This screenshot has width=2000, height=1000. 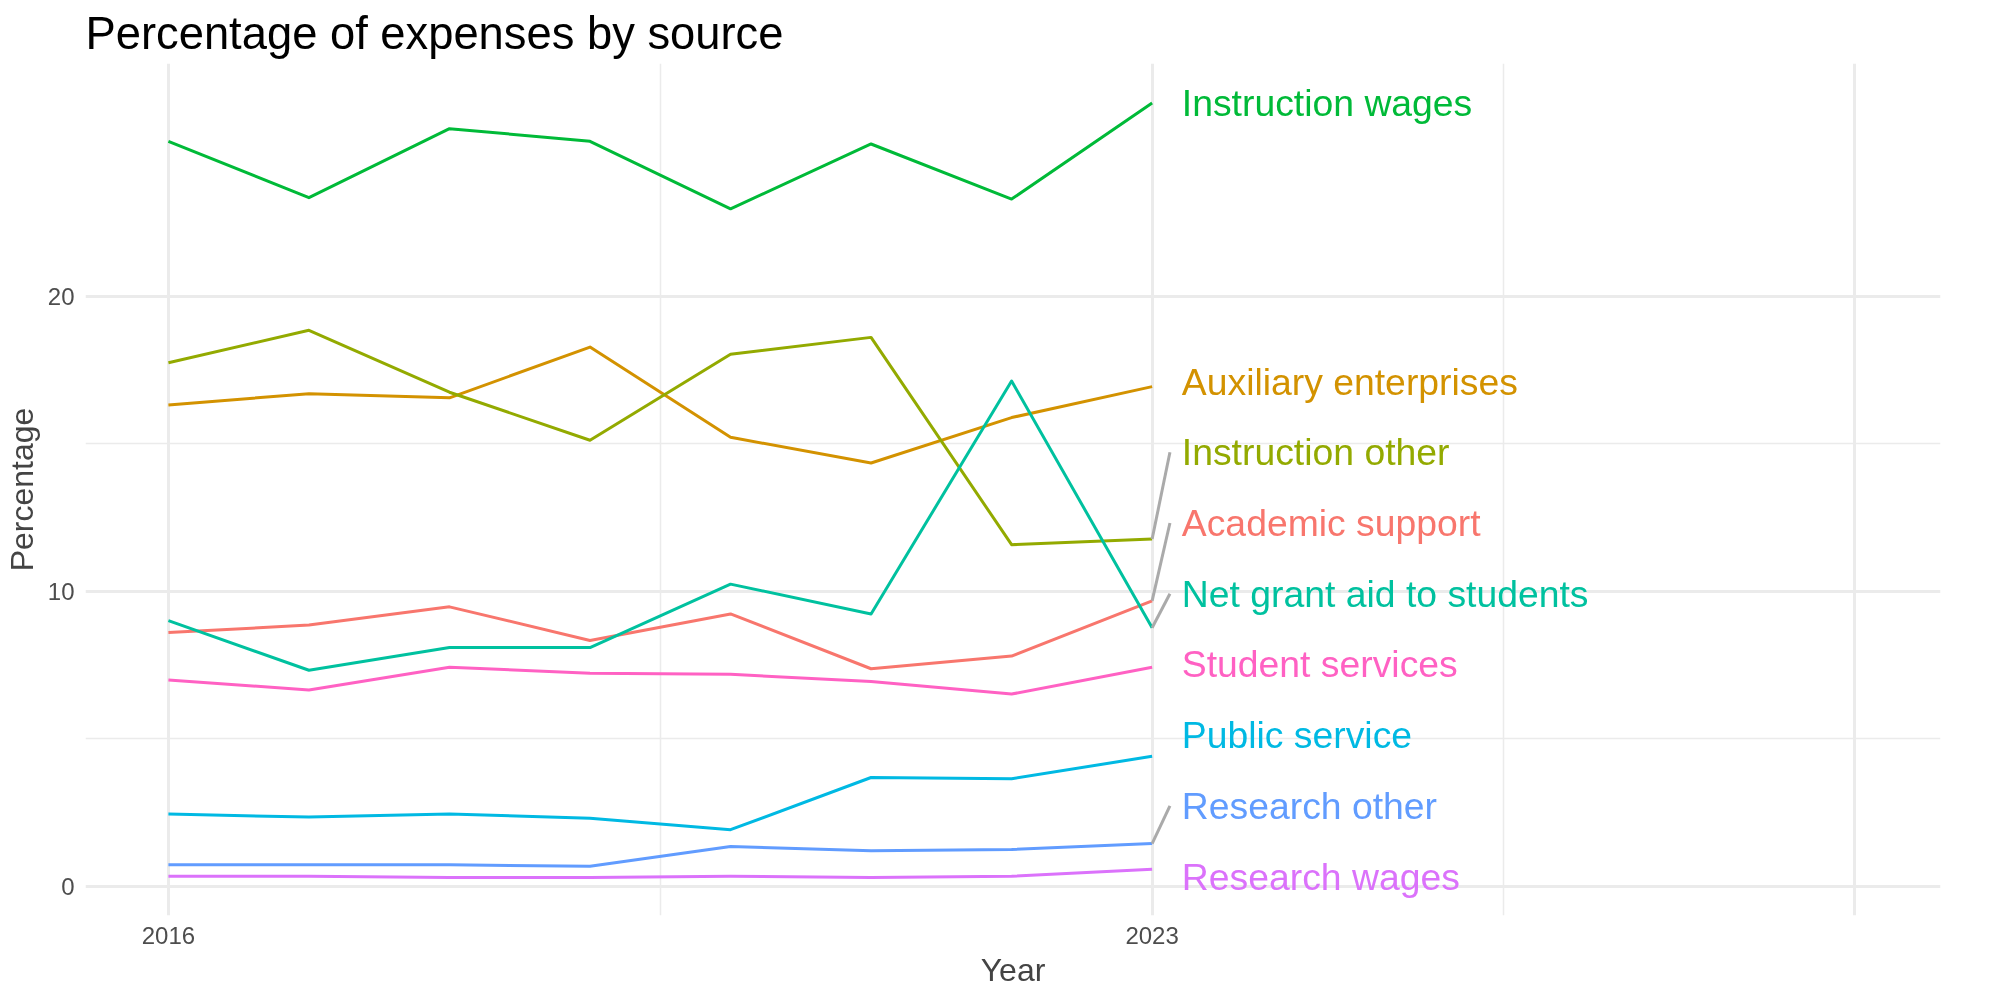 What do you see at coordinates (1349, 381) in the screenshot?
I see `series-label: Auxiliary enterprises` at bounding box center [1349, 381].